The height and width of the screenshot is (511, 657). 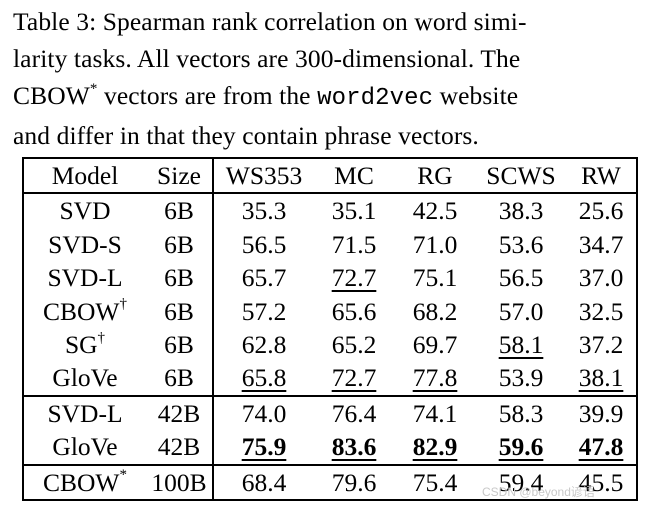 I want to click on score-value: 53.9, so click(x=521, y=378).